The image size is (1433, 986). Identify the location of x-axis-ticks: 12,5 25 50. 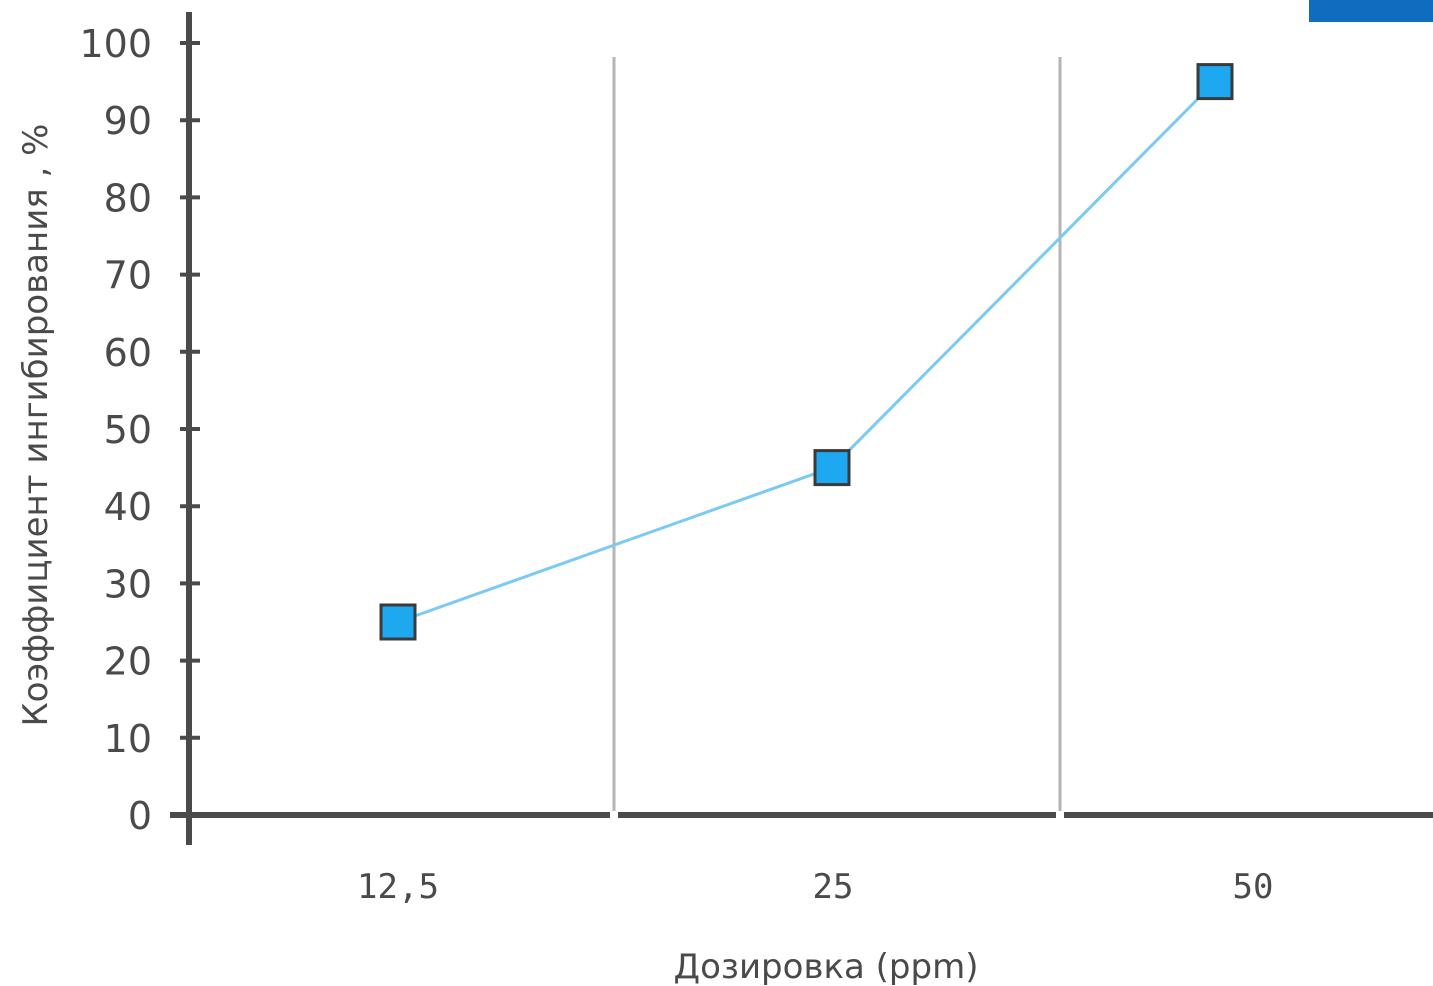
(815, 887).